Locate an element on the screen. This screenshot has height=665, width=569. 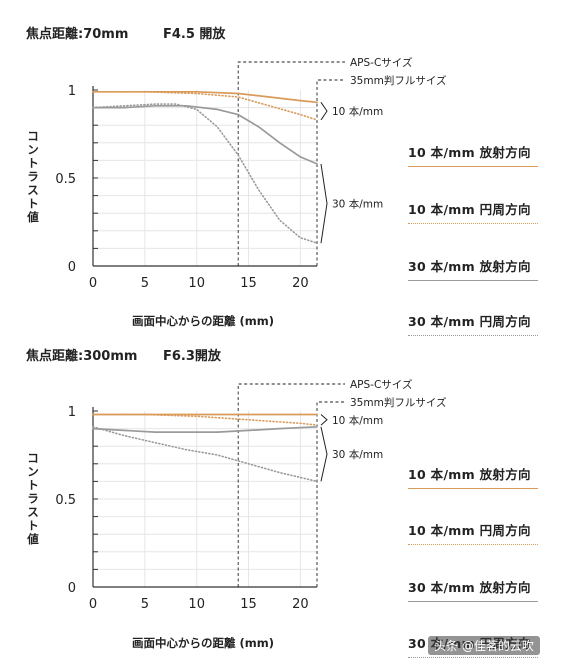
watermark: 头条 @佳茗的云吹 is located at coordinates (484, 645).